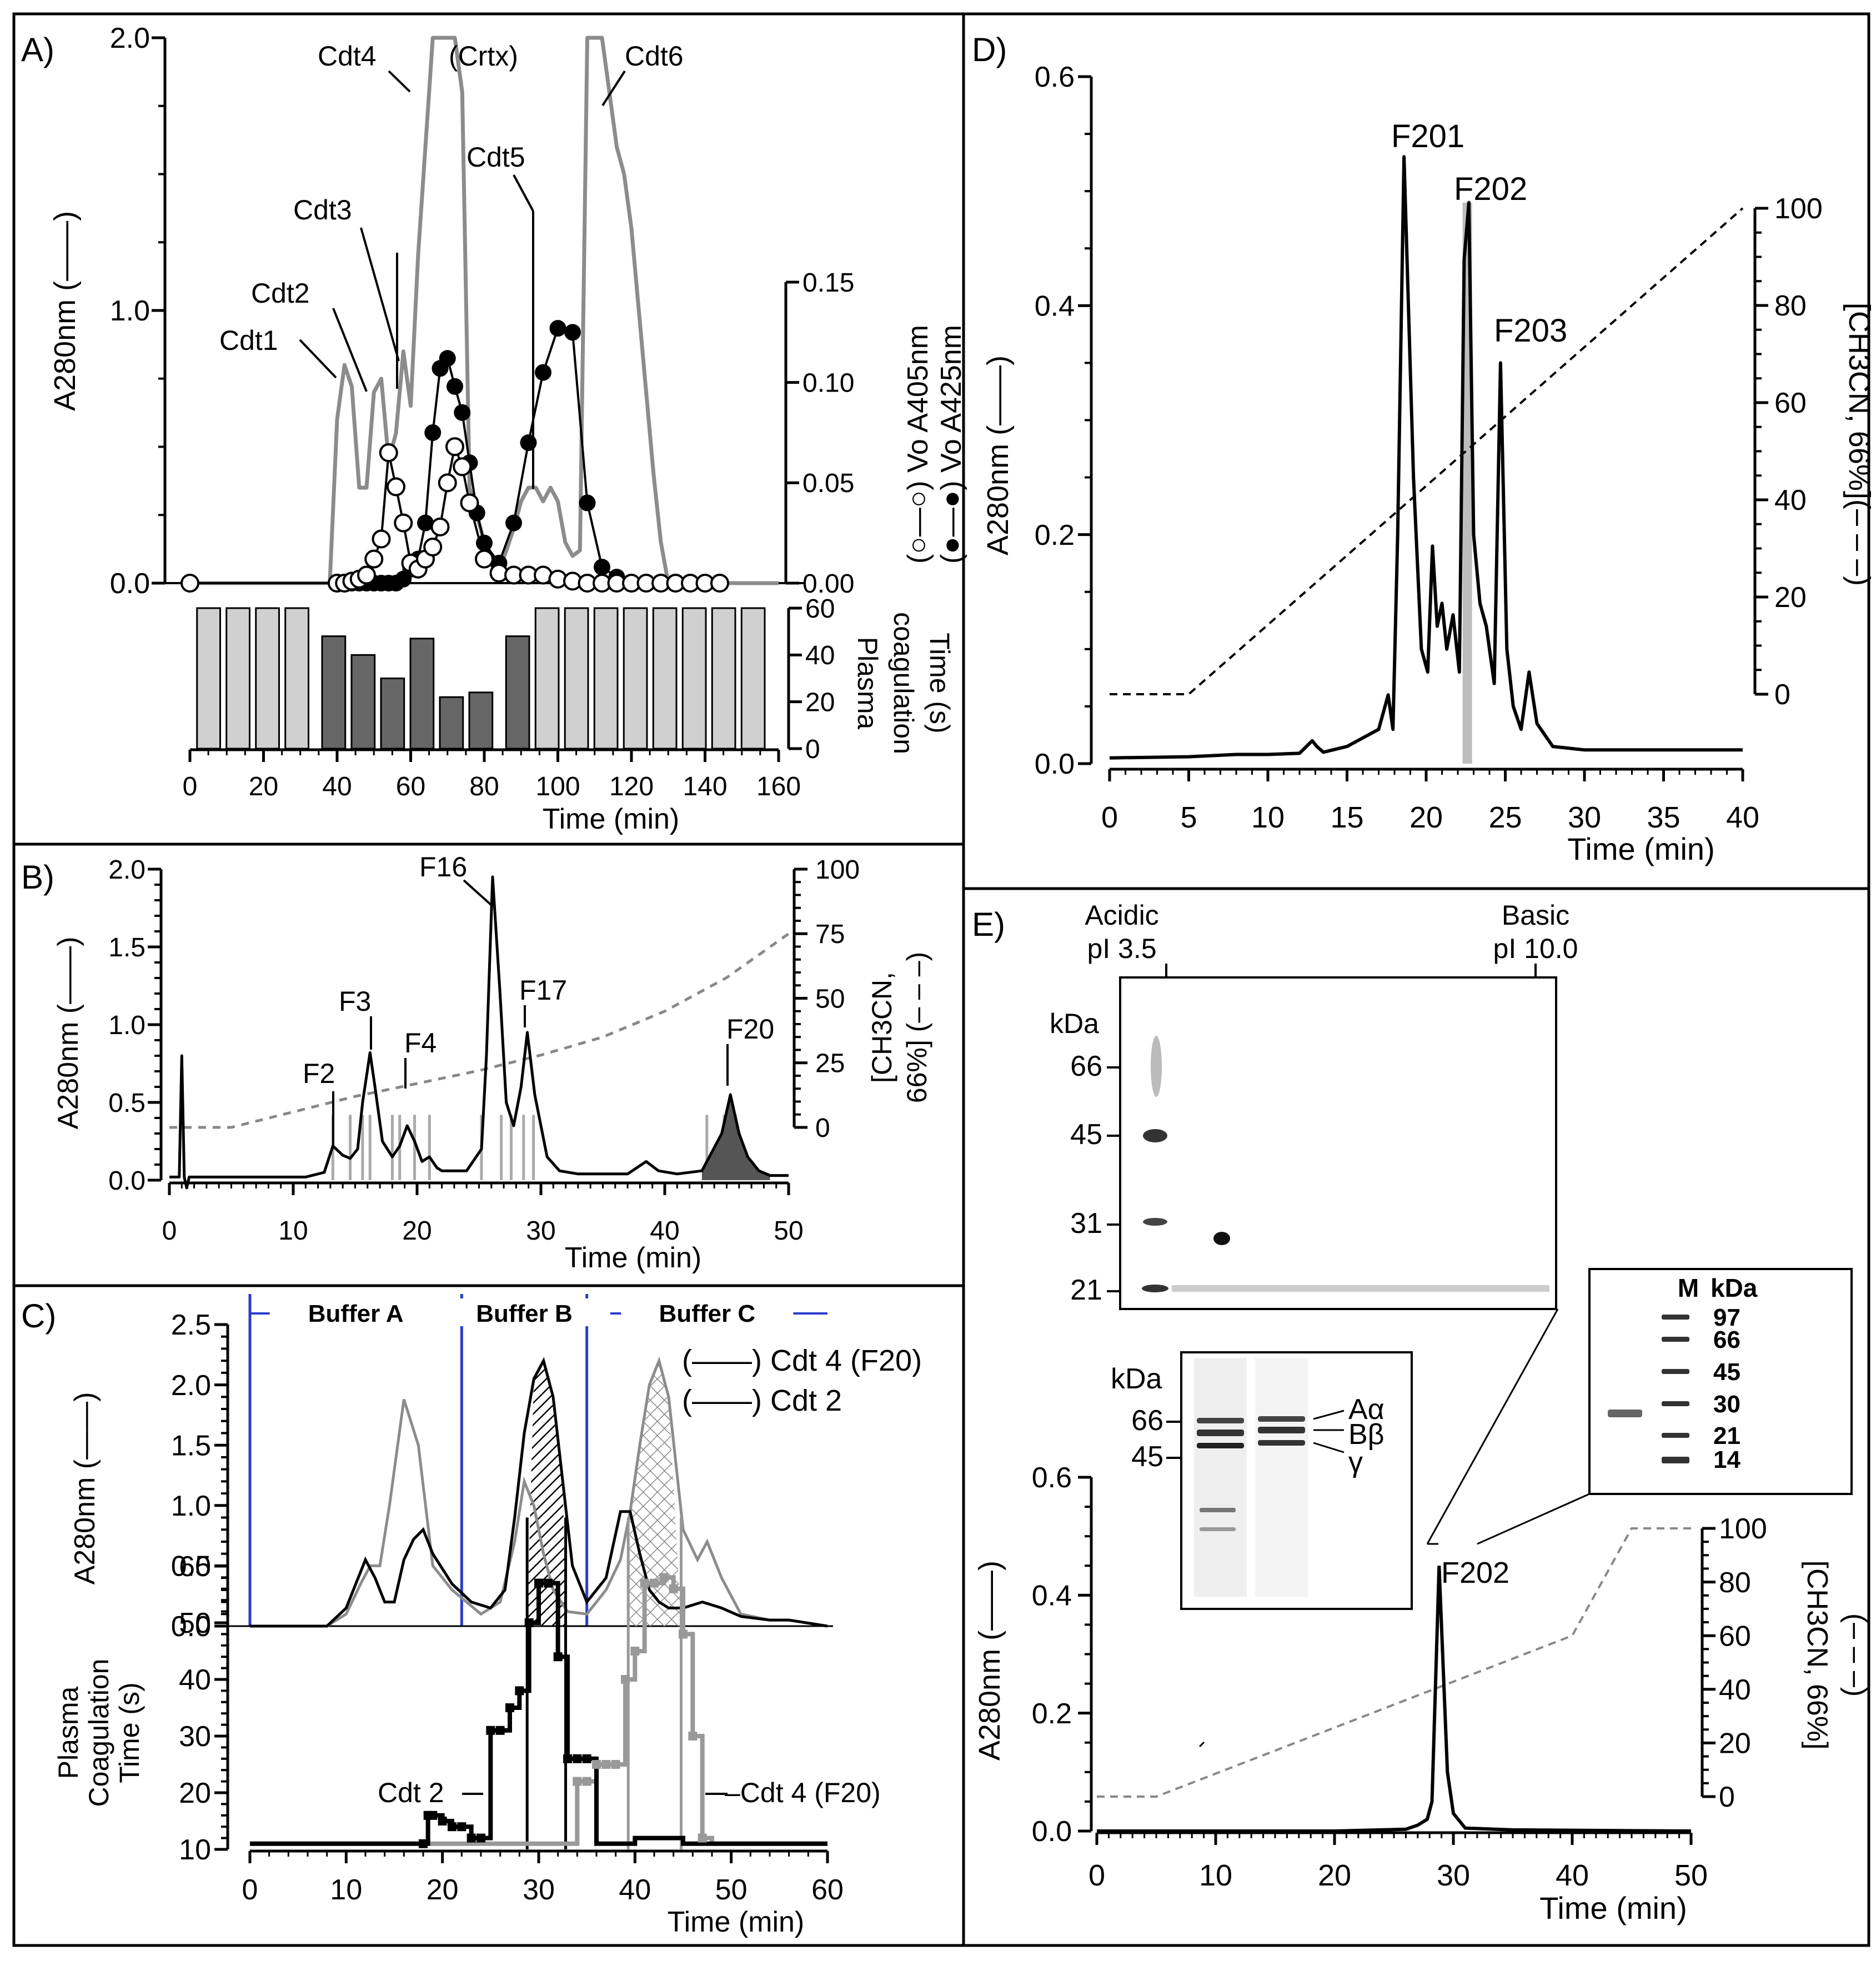 Image resolution: width=1876 pixels, height=1961 pixels. I want to click on panel-e-ief-acidic-label: Acidic, so click(1121, 915).